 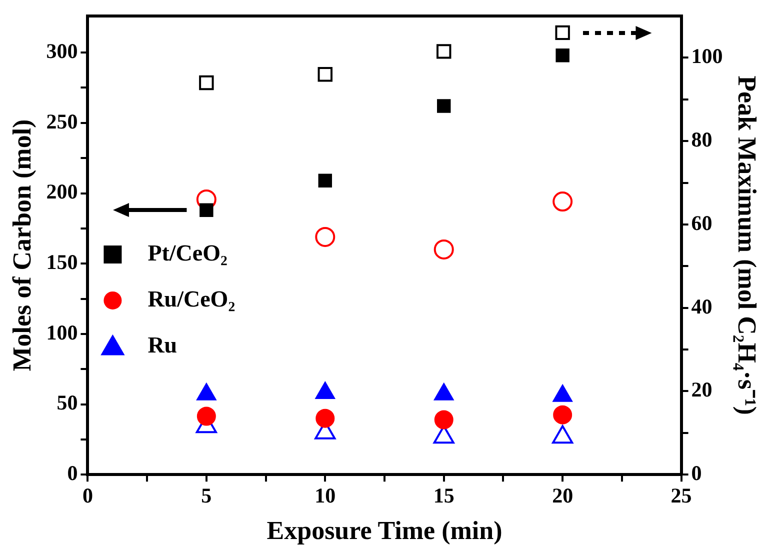 What do you see at coordinates (701, 222) in the screenshot?
I see `y2-tick-label: 60` at bounding box center [701, 222].